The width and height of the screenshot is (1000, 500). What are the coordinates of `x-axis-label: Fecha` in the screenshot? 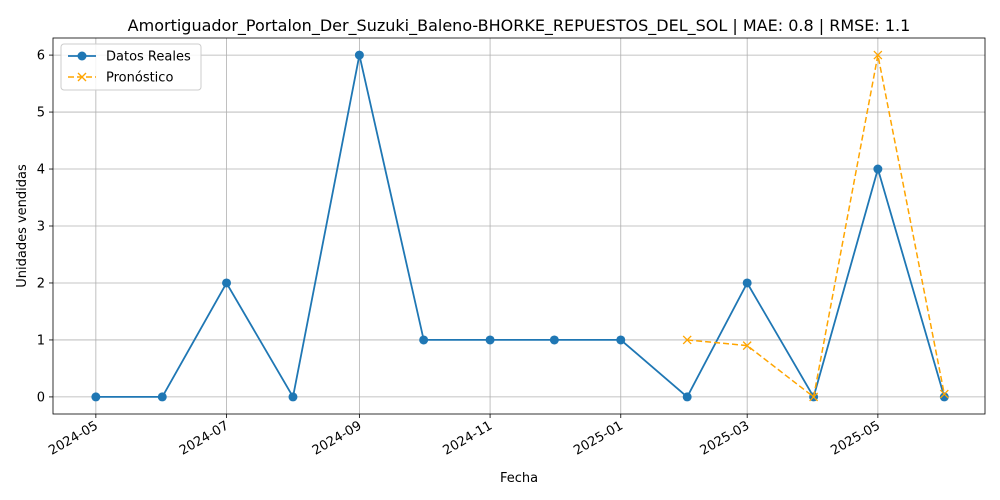 It's located at (519, 478).